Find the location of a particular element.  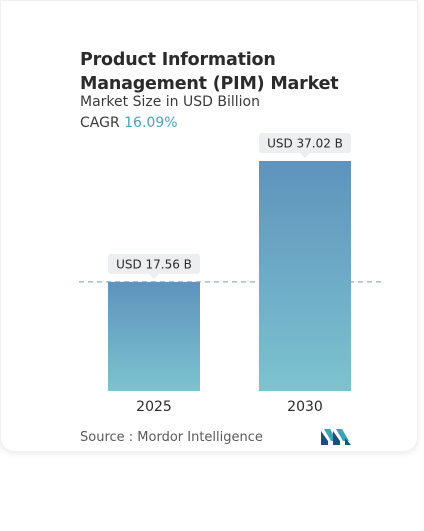

value-label-box-2025 is located at coordinates (154, 263).